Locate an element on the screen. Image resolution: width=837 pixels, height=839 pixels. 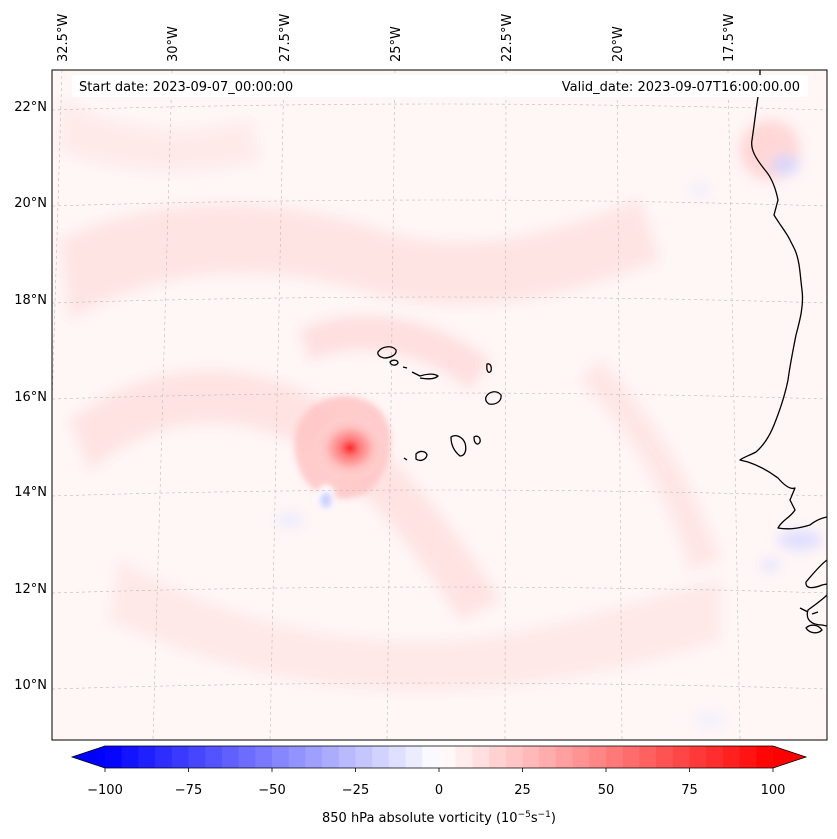
colorbar-max-extension is located at coordinates (789, 757).